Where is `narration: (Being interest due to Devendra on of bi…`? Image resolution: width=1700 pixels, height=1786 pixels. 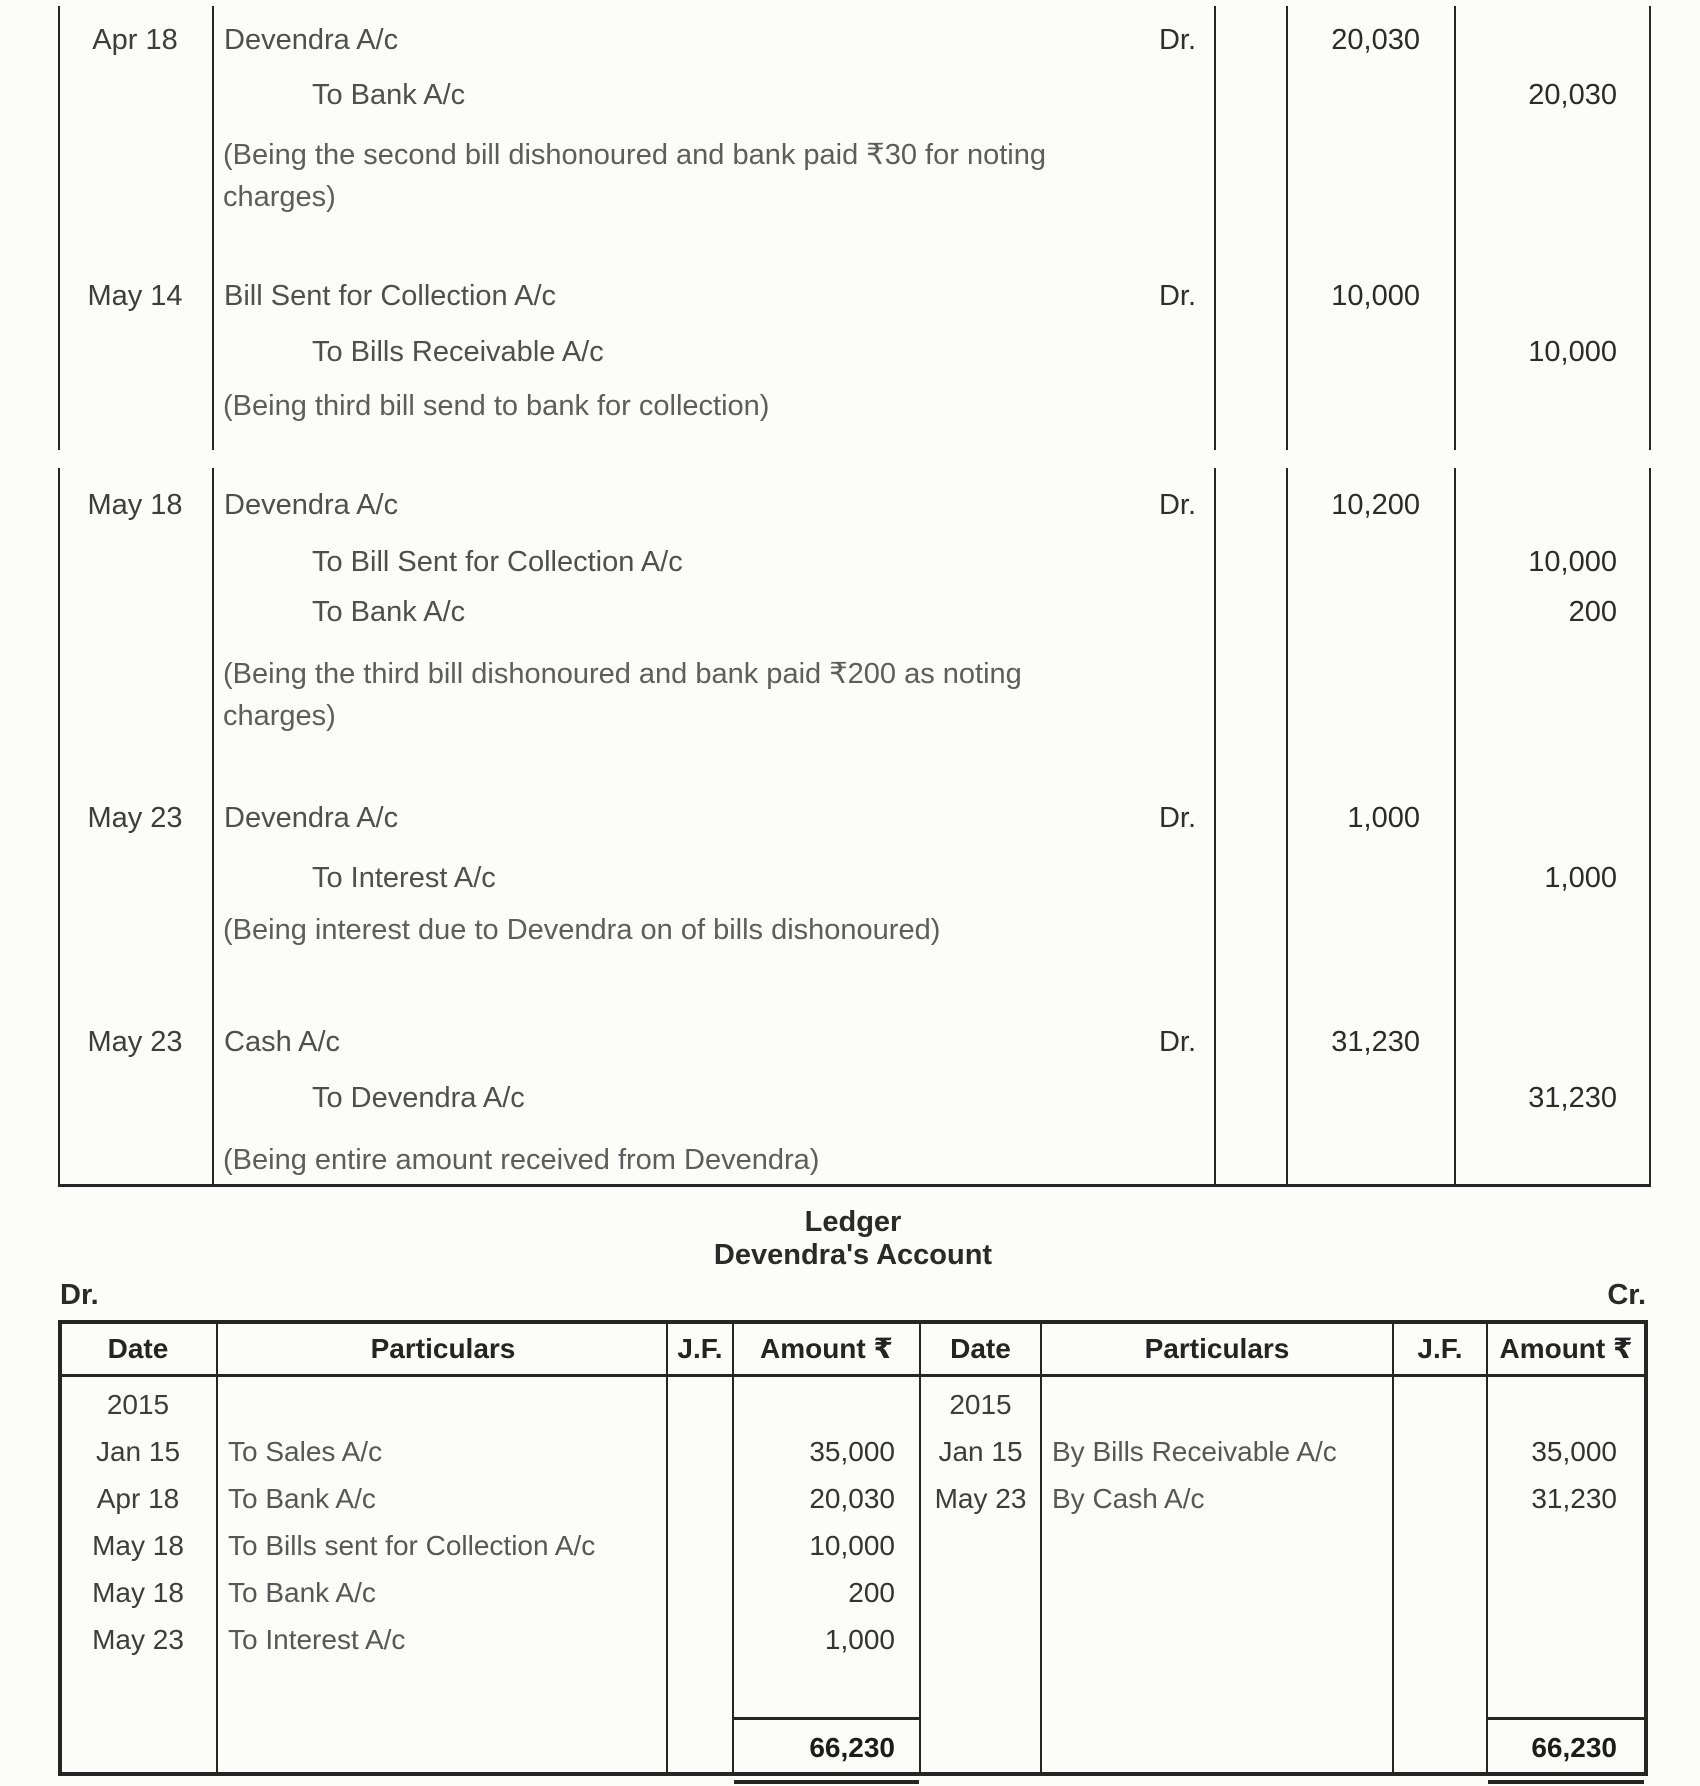 narration: (Being interest due to Devendra on of bi… is located at coordinates (582, 930).